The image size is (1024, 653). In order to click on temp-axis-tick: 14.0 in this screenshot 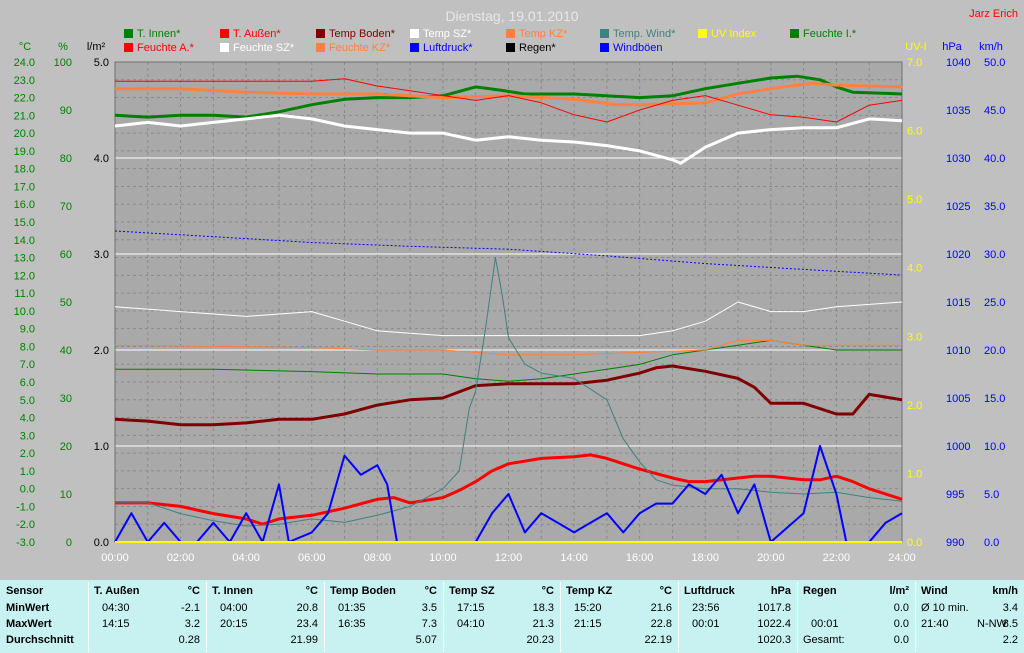, I will do `click(24, 241)`.